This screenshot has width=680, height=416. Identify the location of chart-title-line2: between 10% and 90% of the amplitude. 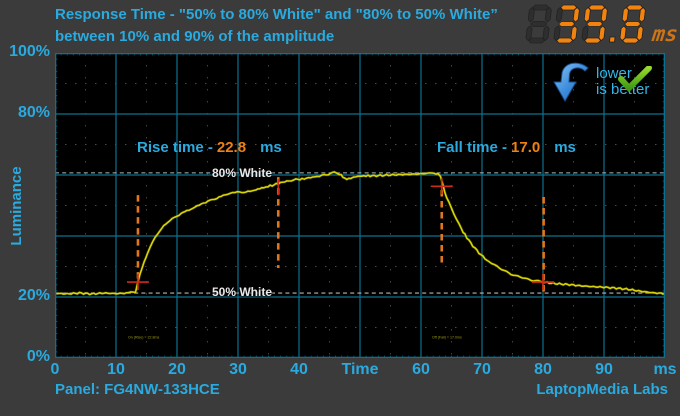
(195, 36).